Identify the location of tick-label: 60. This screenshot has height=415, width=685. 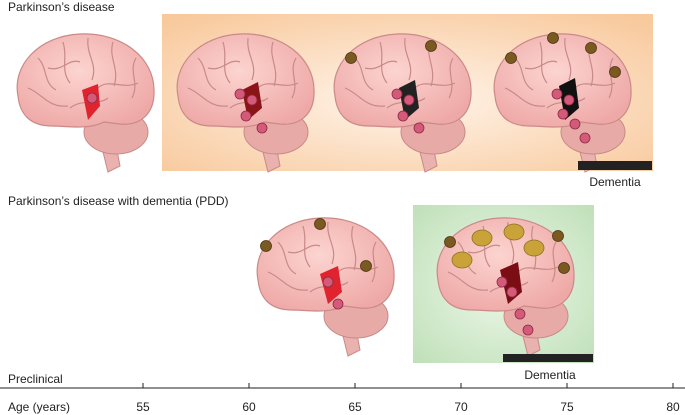
(249, 407).